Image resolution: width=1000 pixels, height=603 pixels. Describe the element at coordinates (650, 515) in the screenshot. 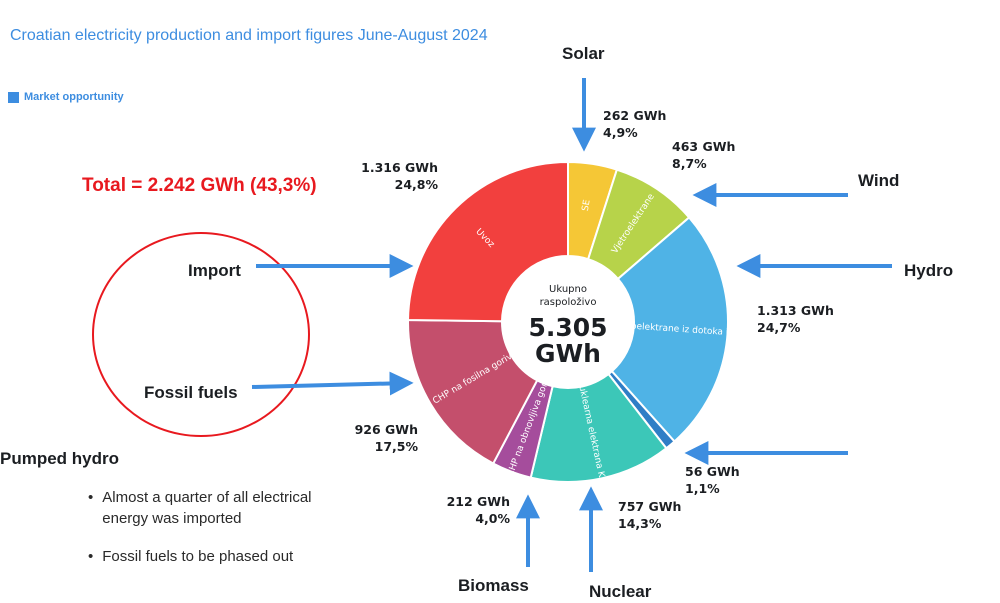

I see `nuclear-value-label: 757 GWh 14,3%` at that location.